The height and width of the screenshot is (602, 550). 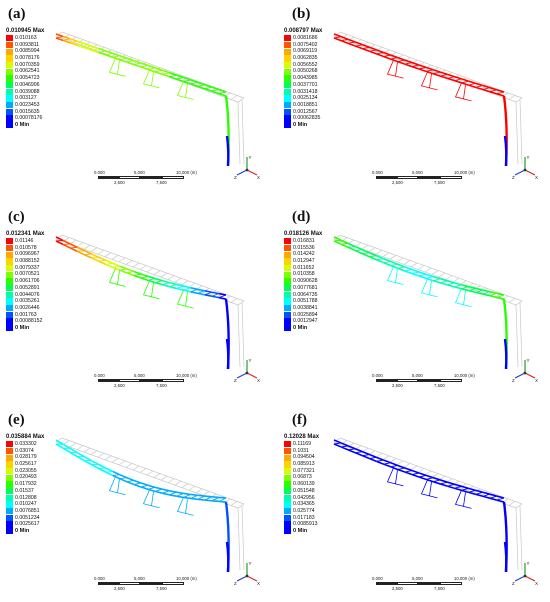 What do you see at coordinates (186, 578) in the screenshot?
I see `scale-tick-label: 10,000 (m)` at bounding box center [186, 578].